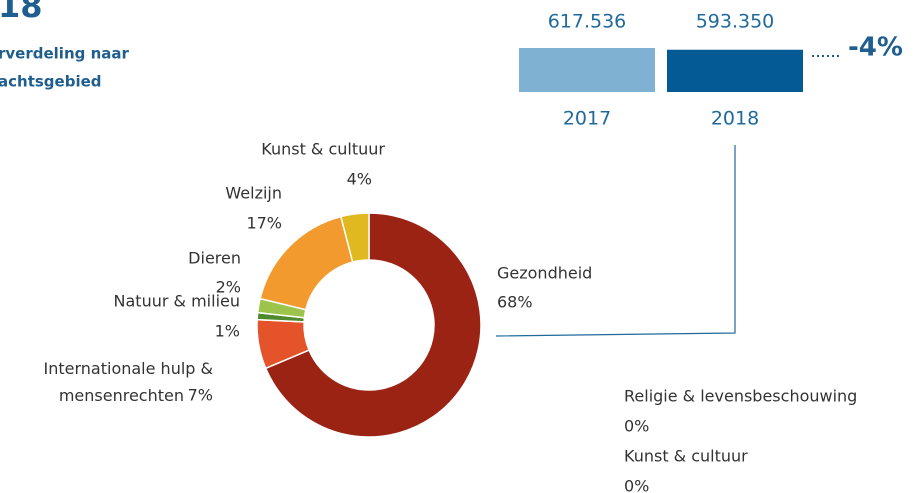 Image resolution: width=922 pixels, height=493 pixels. I want to click on value-label: 2%, so click(228, 287).